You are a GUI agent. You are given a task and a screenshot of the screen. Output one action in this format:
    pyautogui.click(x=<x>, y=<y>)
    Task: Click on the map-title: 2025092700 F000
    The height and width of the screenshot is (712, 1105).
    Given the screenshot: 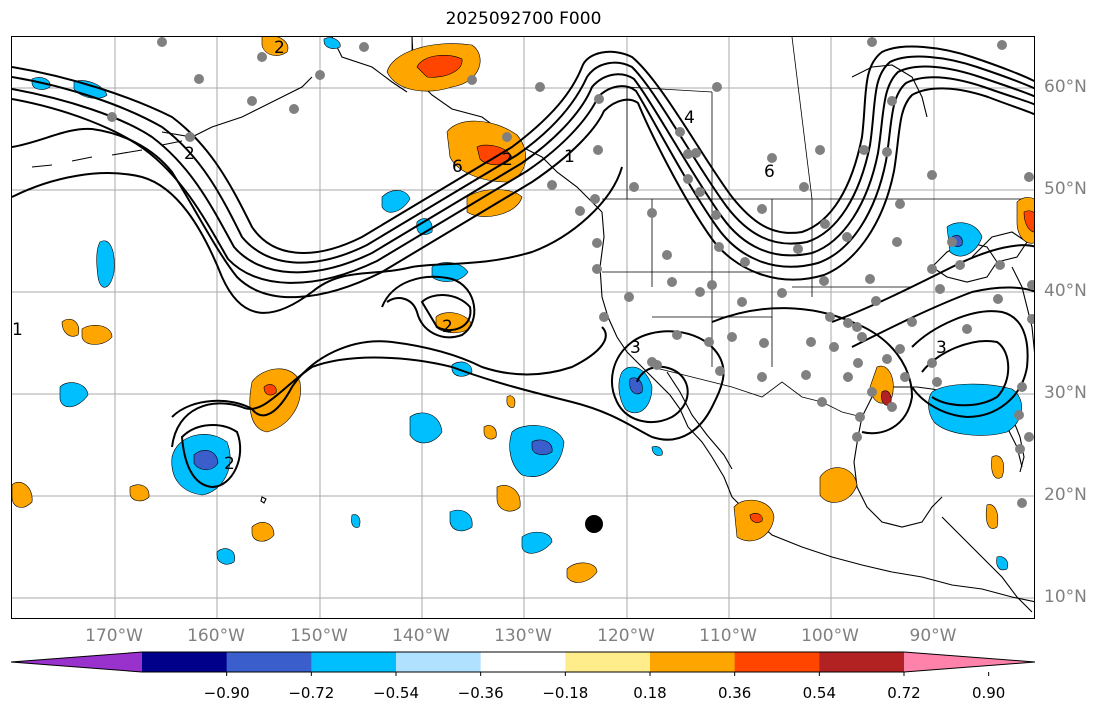 What is the action you would take?
    pyautogui.click(x=523, y=19)
    